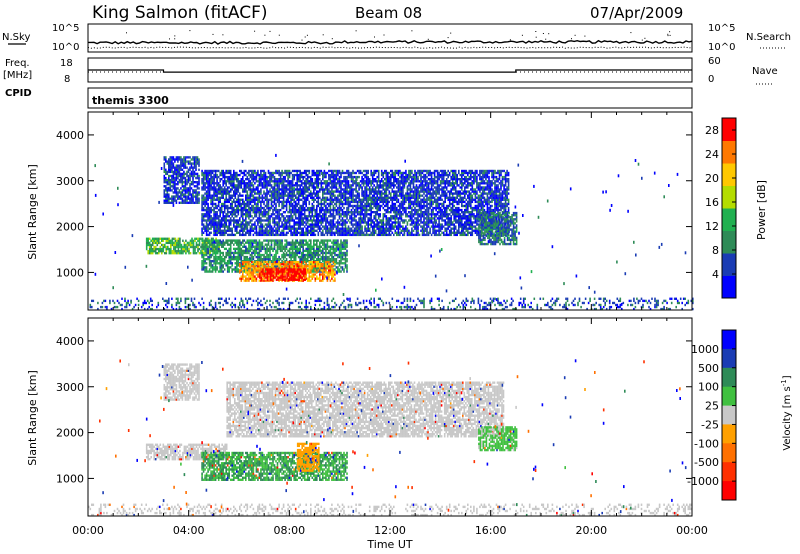 This screenshot has height=554, width=800. Describe the element at coordinates (17, 63) in the screenshot. I see `freq-label: Freq.` at that location.